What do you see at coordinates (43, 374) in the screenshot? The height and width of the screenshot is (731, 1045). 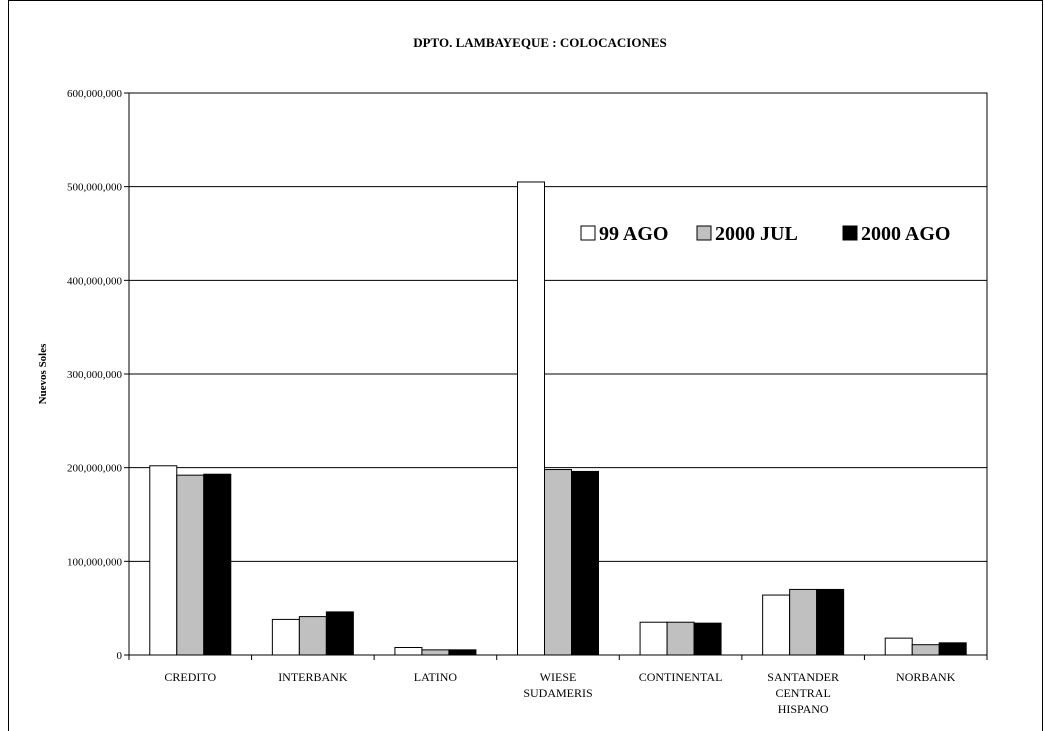 I see `y-axis-label: Nuevos Soles` at bounding box center [43, 374].